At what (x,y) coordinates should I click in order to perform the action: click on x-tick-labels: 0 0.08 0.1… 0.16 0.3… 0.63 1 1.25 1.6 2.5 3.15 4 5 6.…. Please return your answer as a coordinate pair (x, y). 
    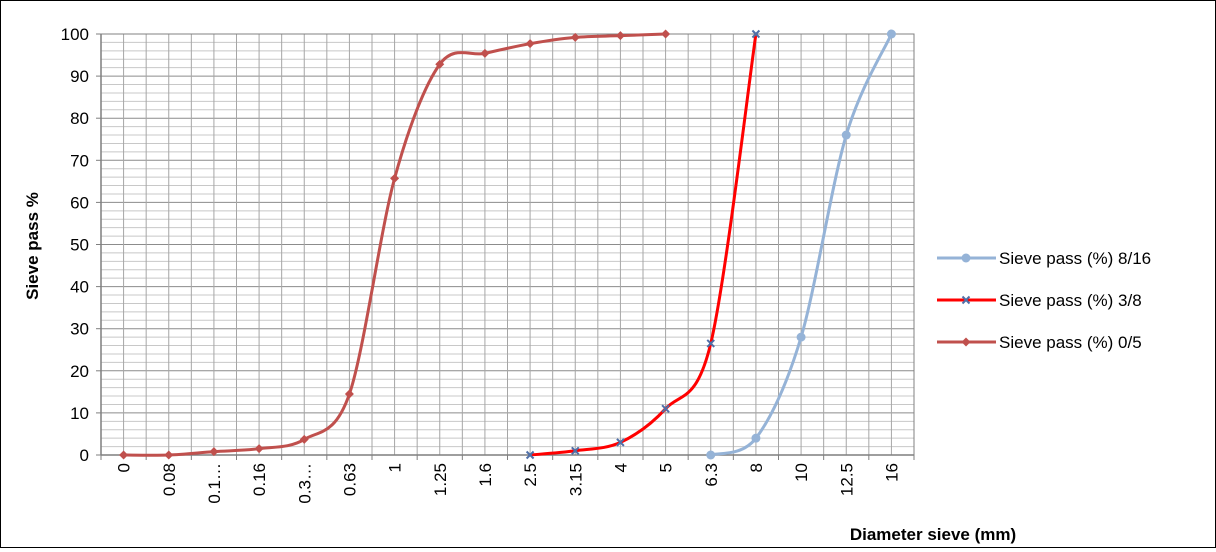
    Looking at the image, I should click on (508, 483).